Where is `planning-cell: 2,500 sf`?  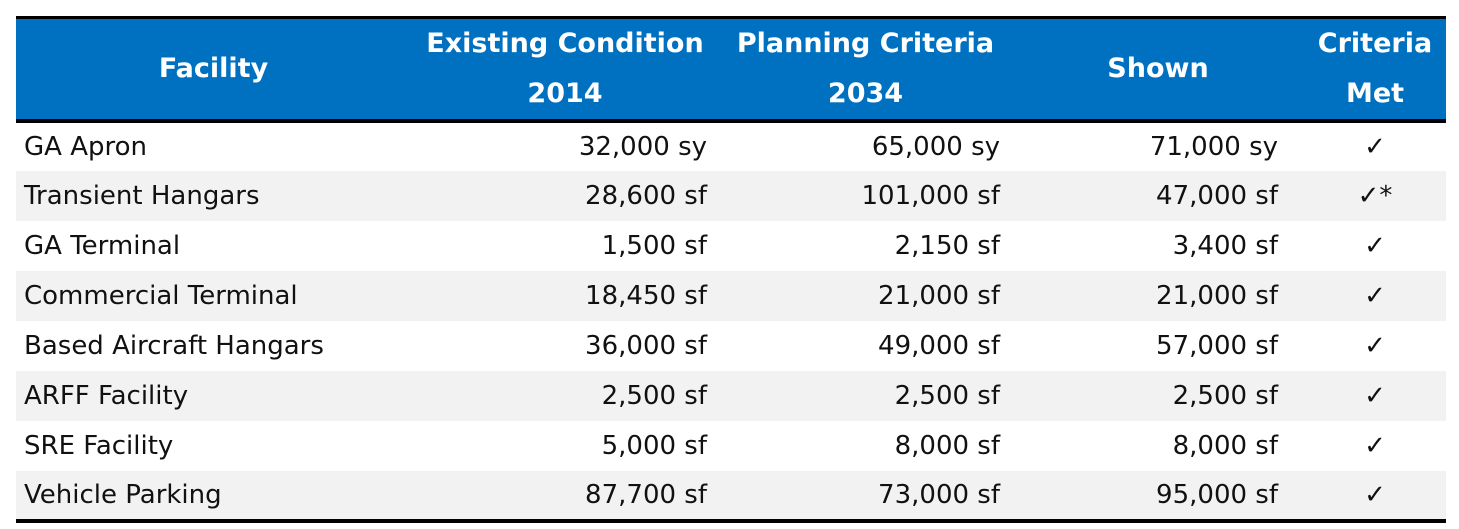 planning-cell: 2,500 sf is located at coordinates (947, 396).